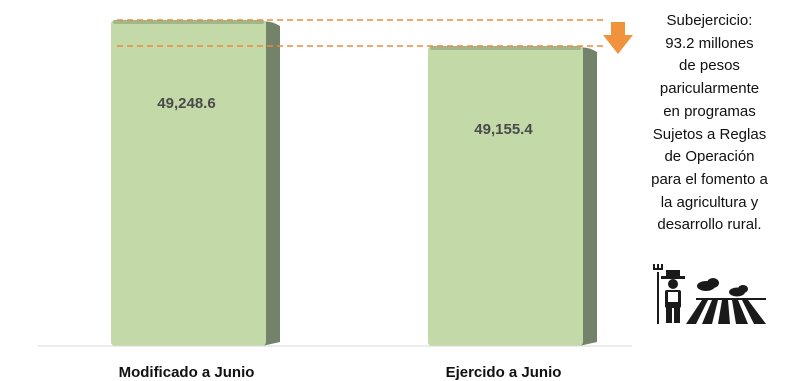 Image resolution: width=787 pixels, height=381 pixels. What do you see at coordinates (618, 38) in the screenshot?
I see `down-arrow-icon` at bounding box center [618, 38].